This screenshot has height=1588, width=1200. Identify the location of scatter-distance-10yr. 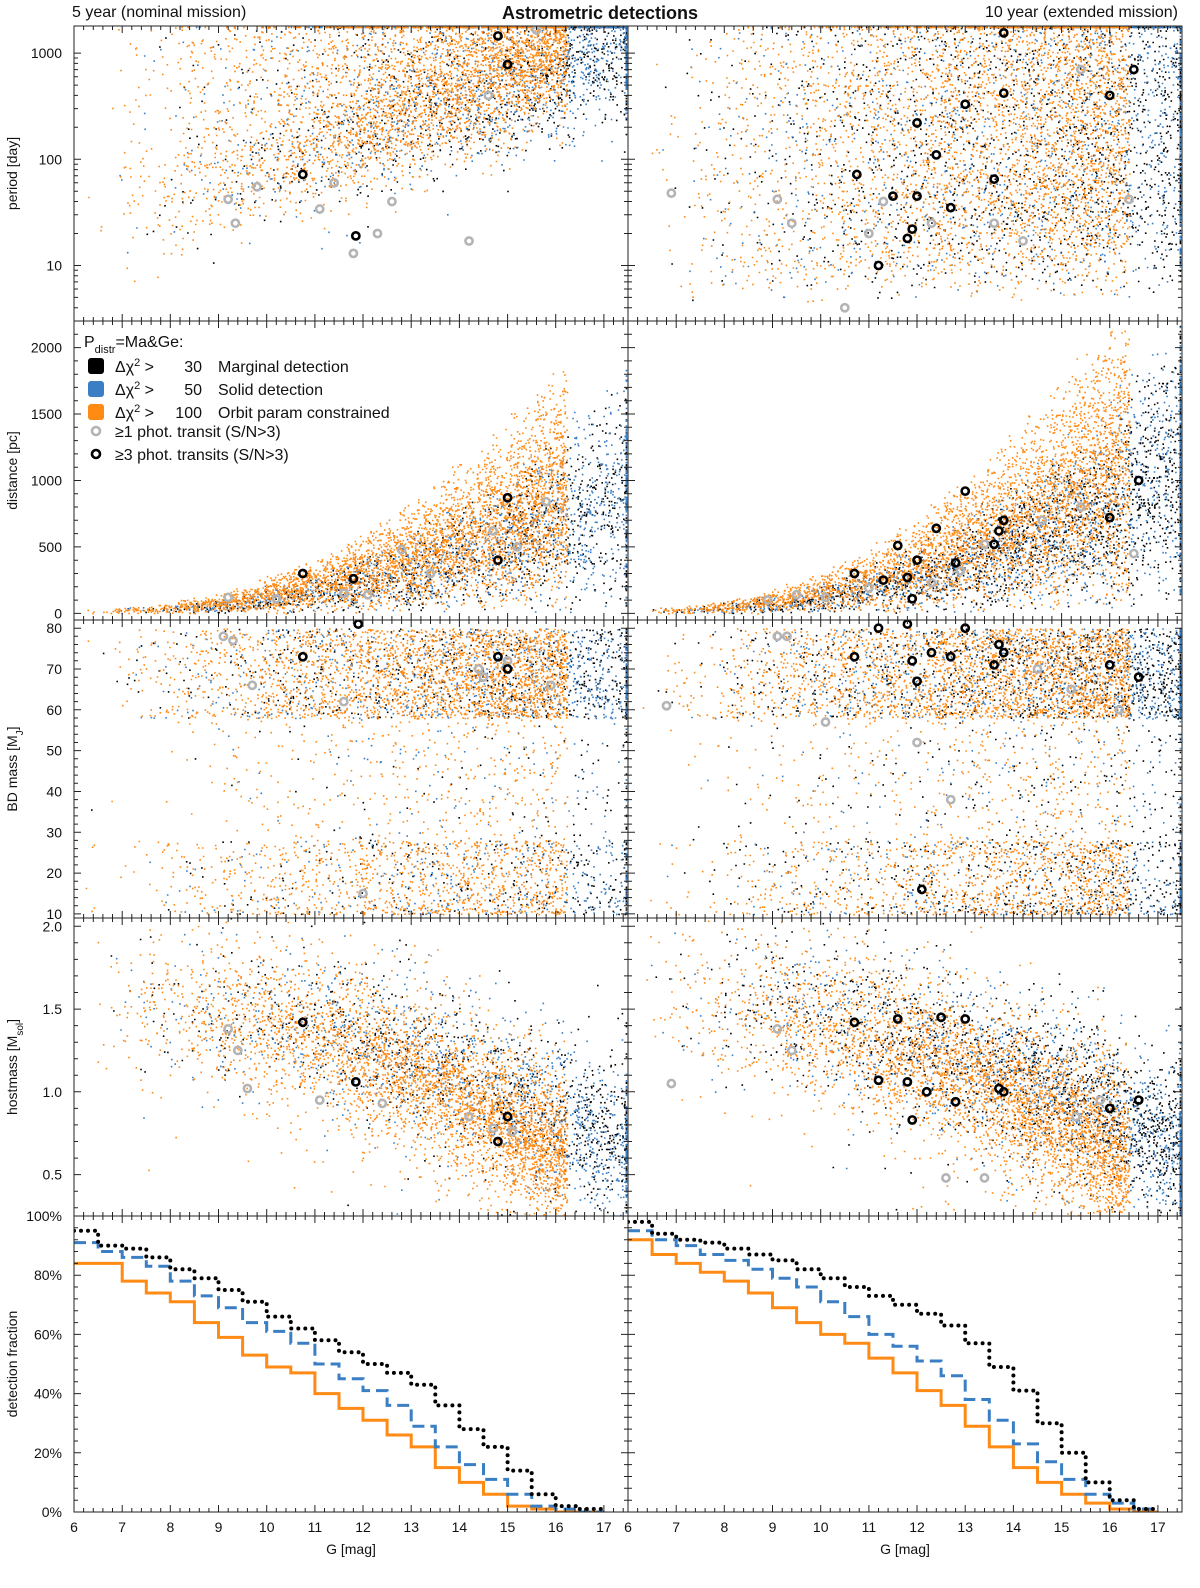
(917, 470).